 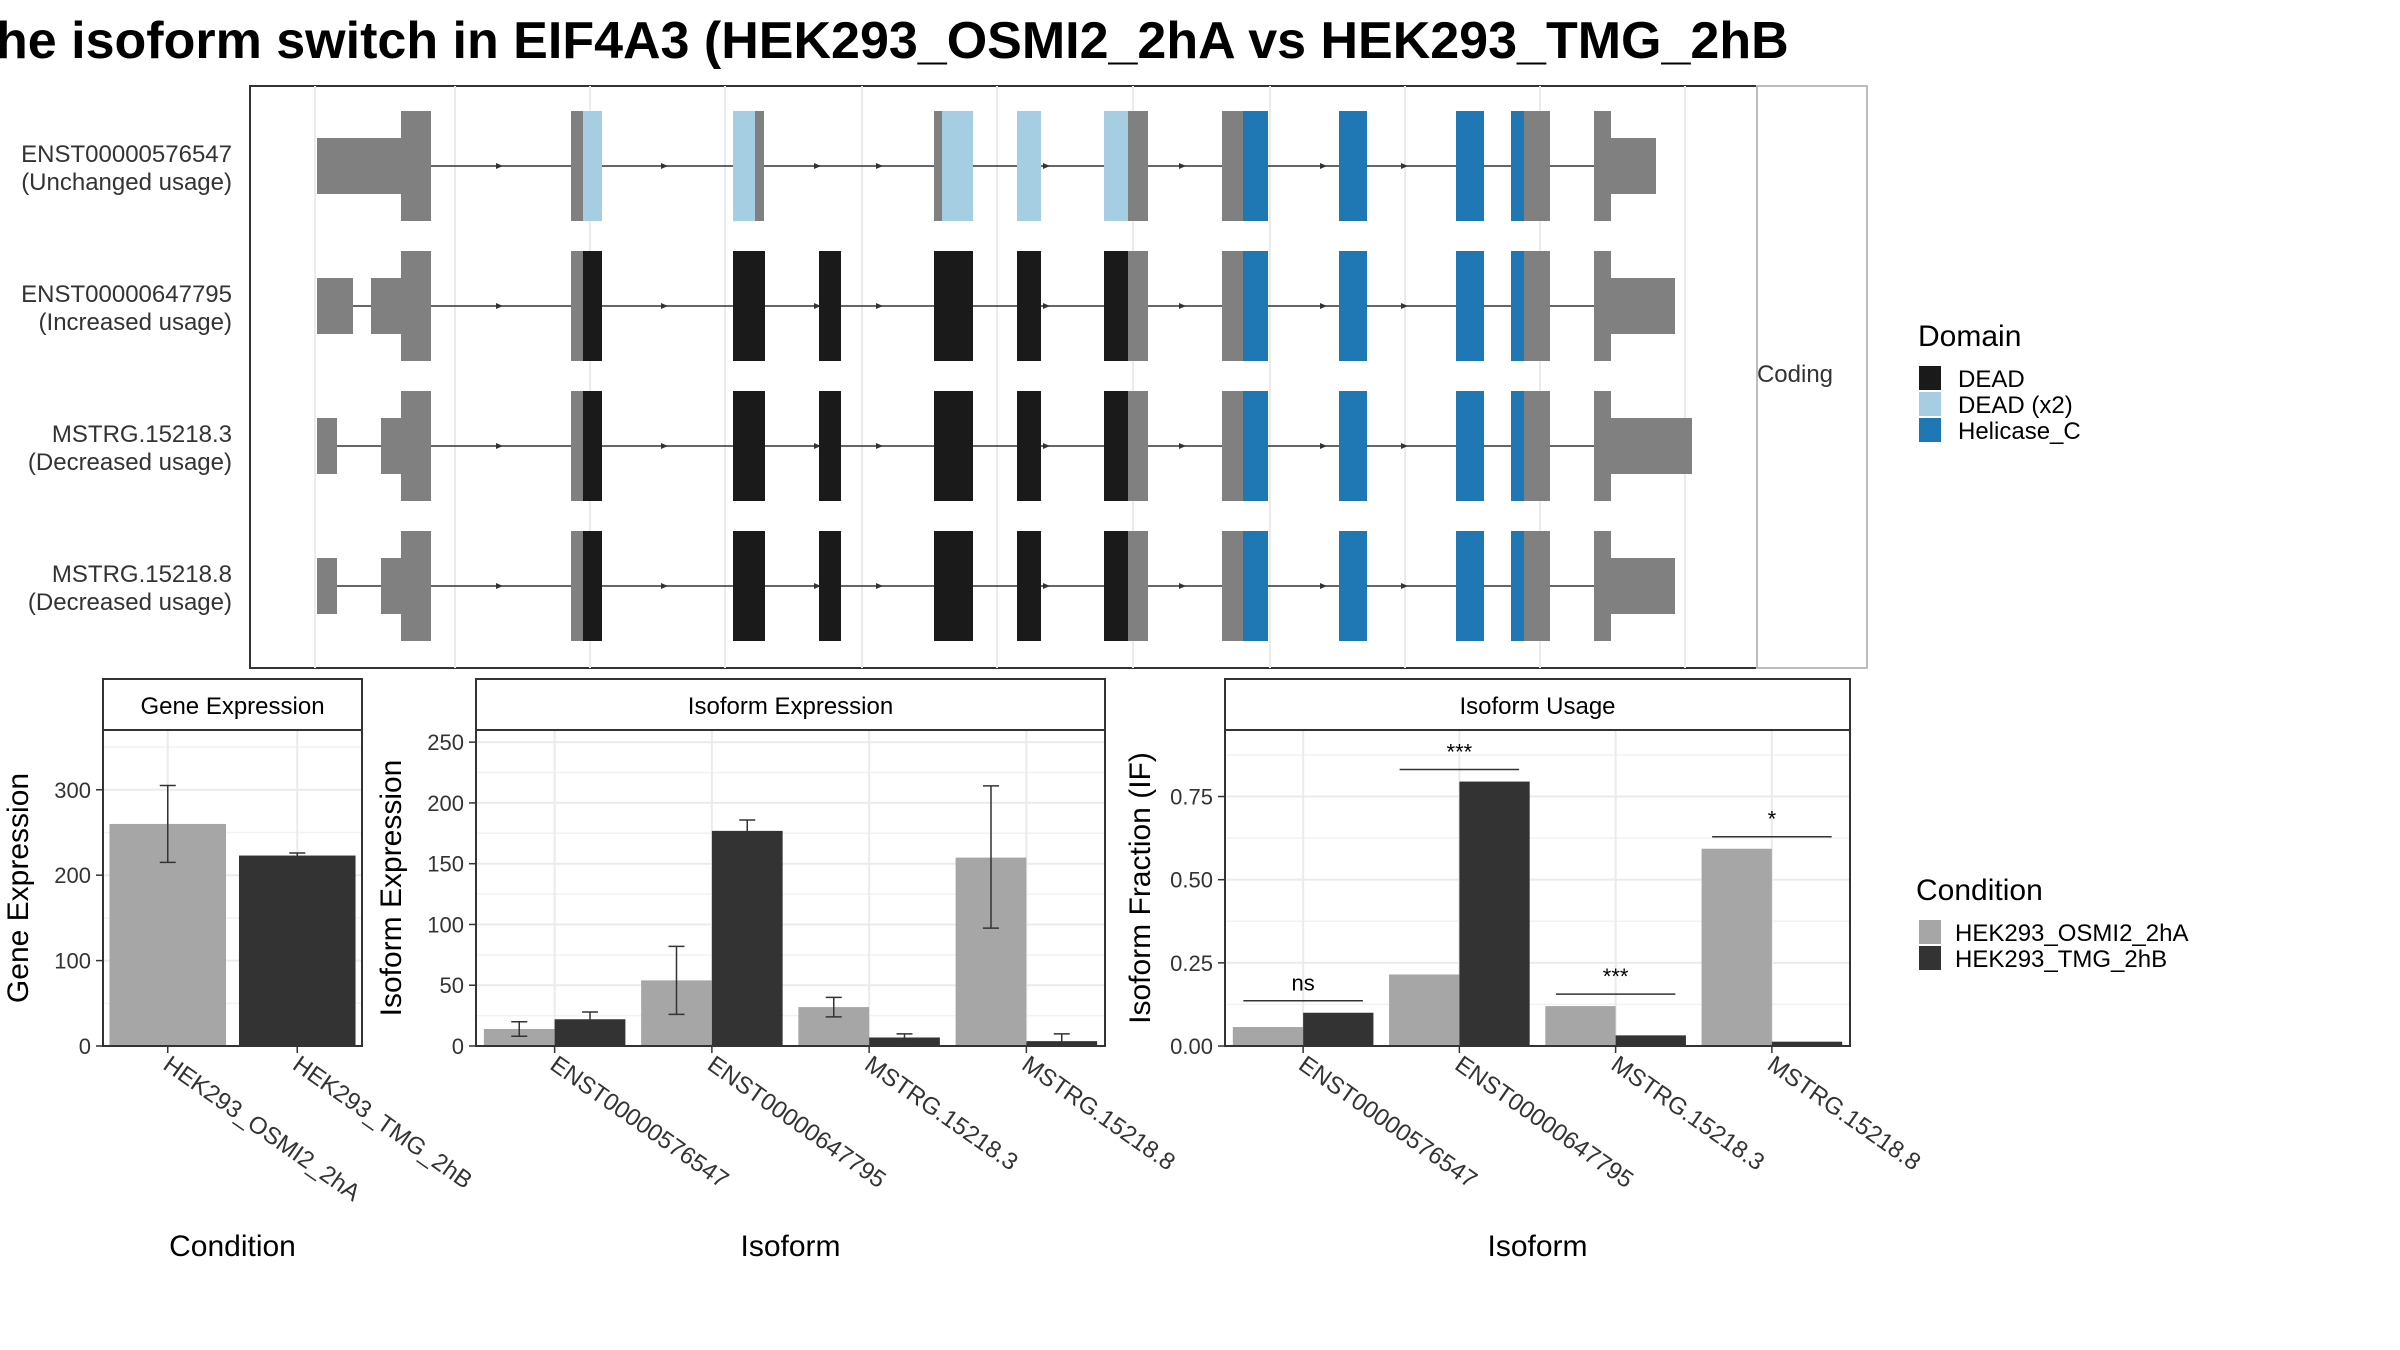 What do you see at coordinates (1969, 336) in the screenshot?
I see `domain-legend-title: Domain` at bounding box center [1969, 336].